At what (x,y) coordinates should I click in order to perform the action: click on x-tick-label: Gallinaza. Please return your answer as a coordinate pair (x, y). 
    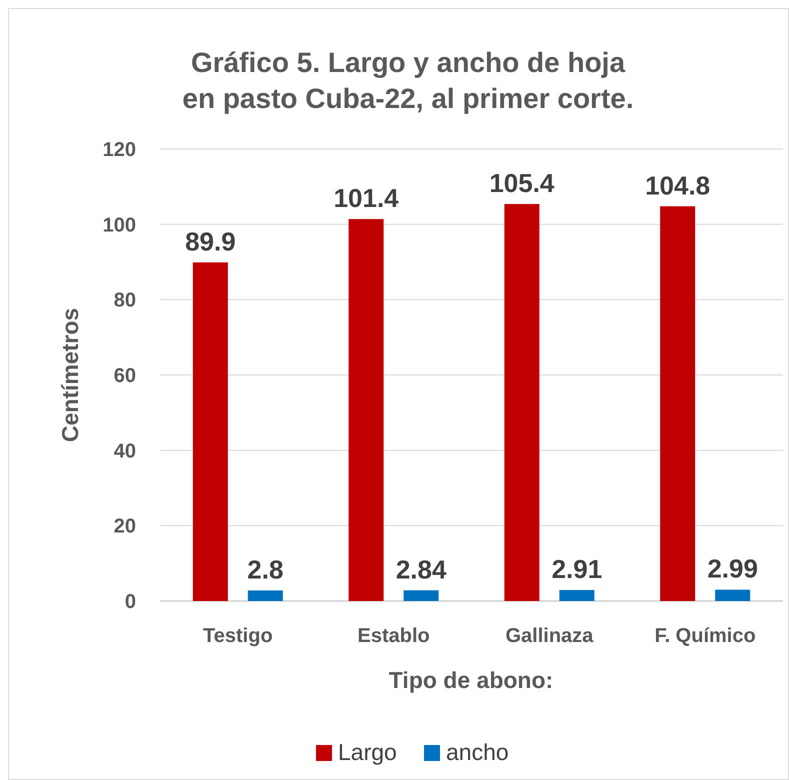
    Looking at the image, I should click on (549, 636).